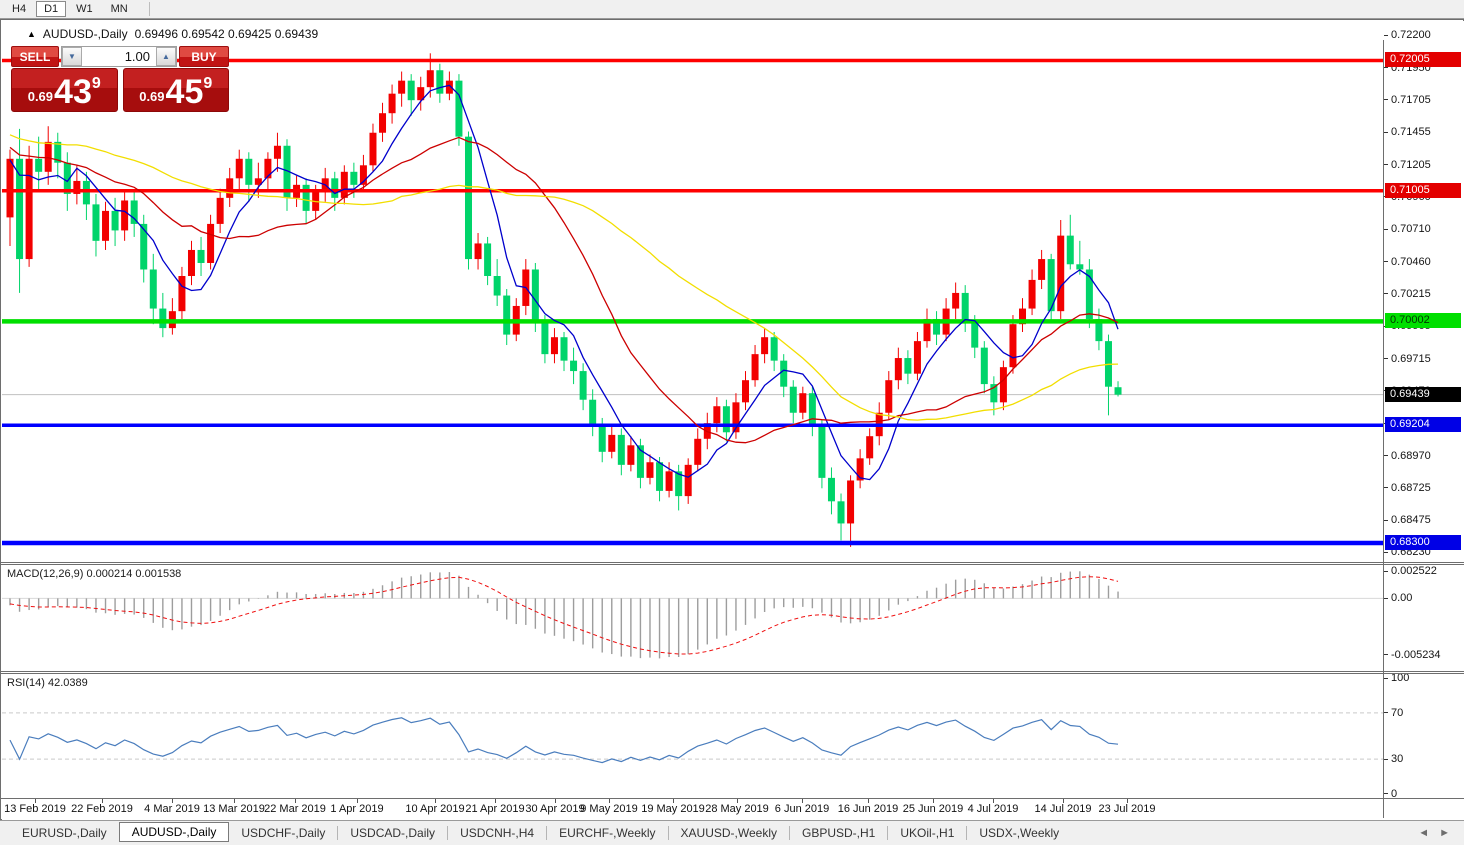 The width and height of the screenshot is (1464, 845). I want to click on price-tick-label: 0.71455, so click(1407, 132).